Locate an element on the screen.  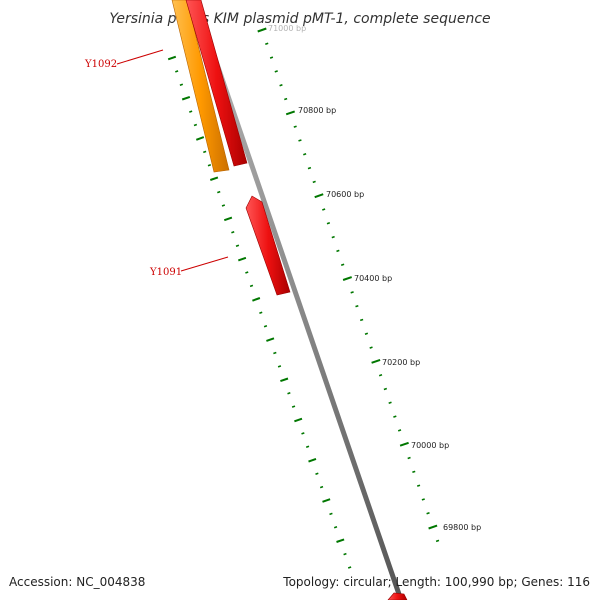
tick-label-70400: 70400 bp is located at coordinates (373, 278).